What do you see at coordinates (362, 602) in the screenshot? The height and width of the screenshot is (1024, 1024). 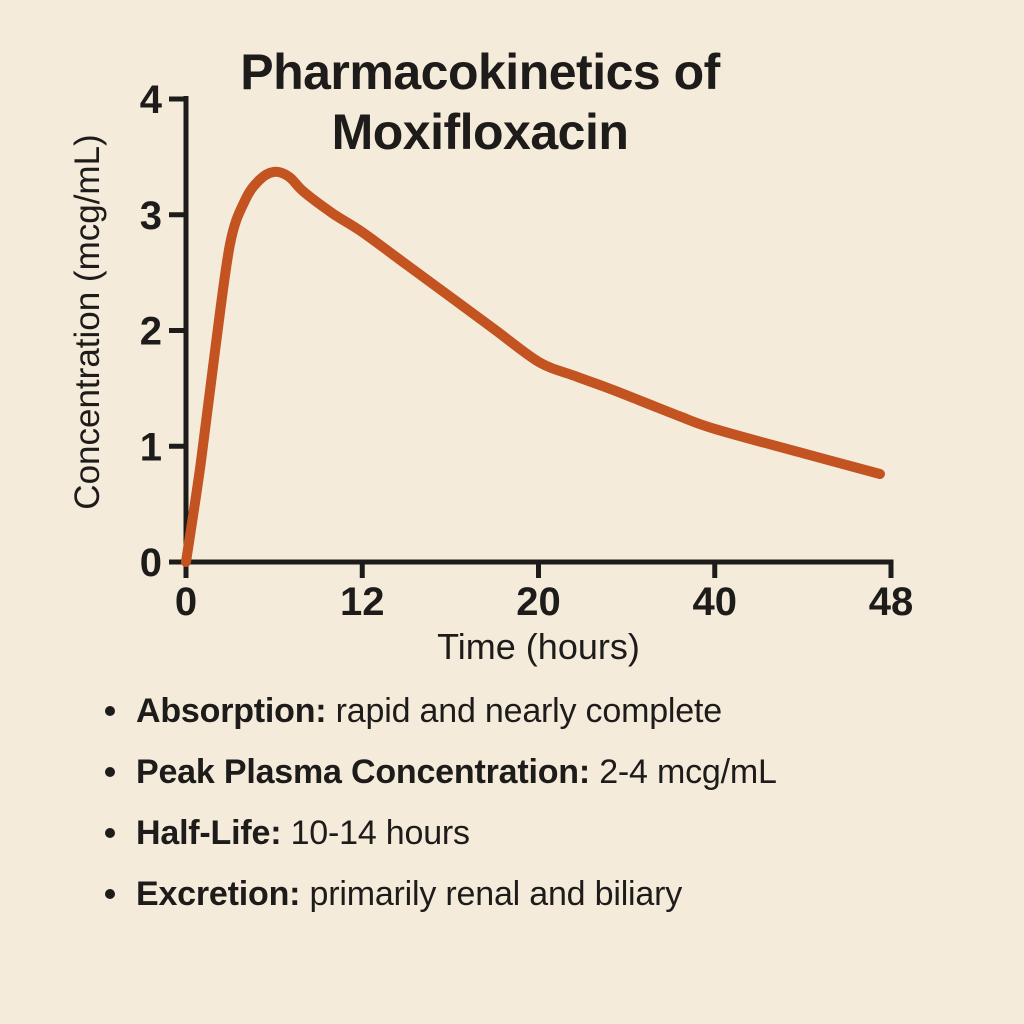 I see `x-tick-label: 12` at bounding box center [362, 602].